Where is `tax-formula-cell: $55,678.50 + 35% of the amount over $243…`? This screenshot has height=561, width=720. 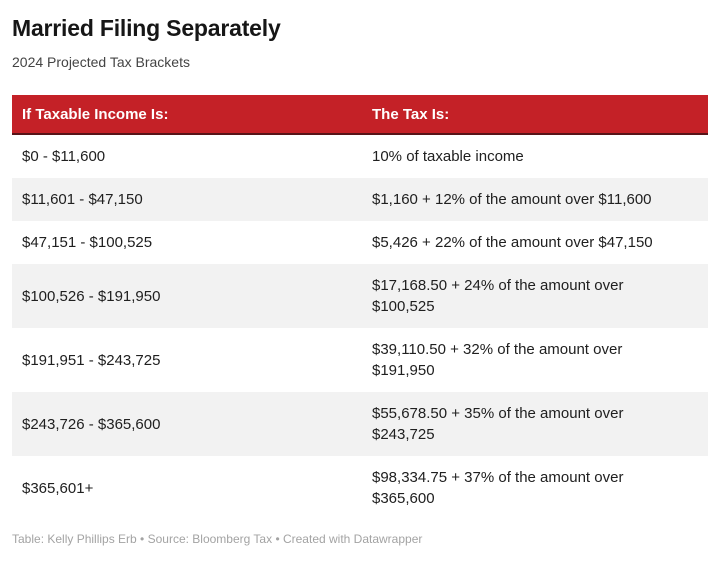
tax-formula-cell: $55,678.50 + 35% of the amount over $243… is located at coordinates (498, 424).